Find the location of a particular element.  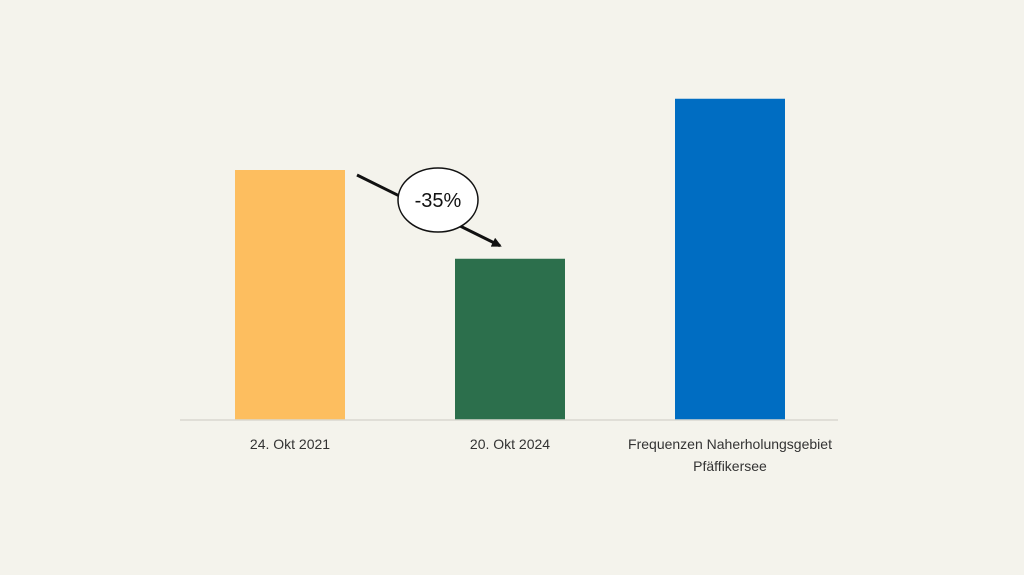

x-tick-label-line: Frequenzen Naherholungsgebiet is located at coordinates (730, 444).